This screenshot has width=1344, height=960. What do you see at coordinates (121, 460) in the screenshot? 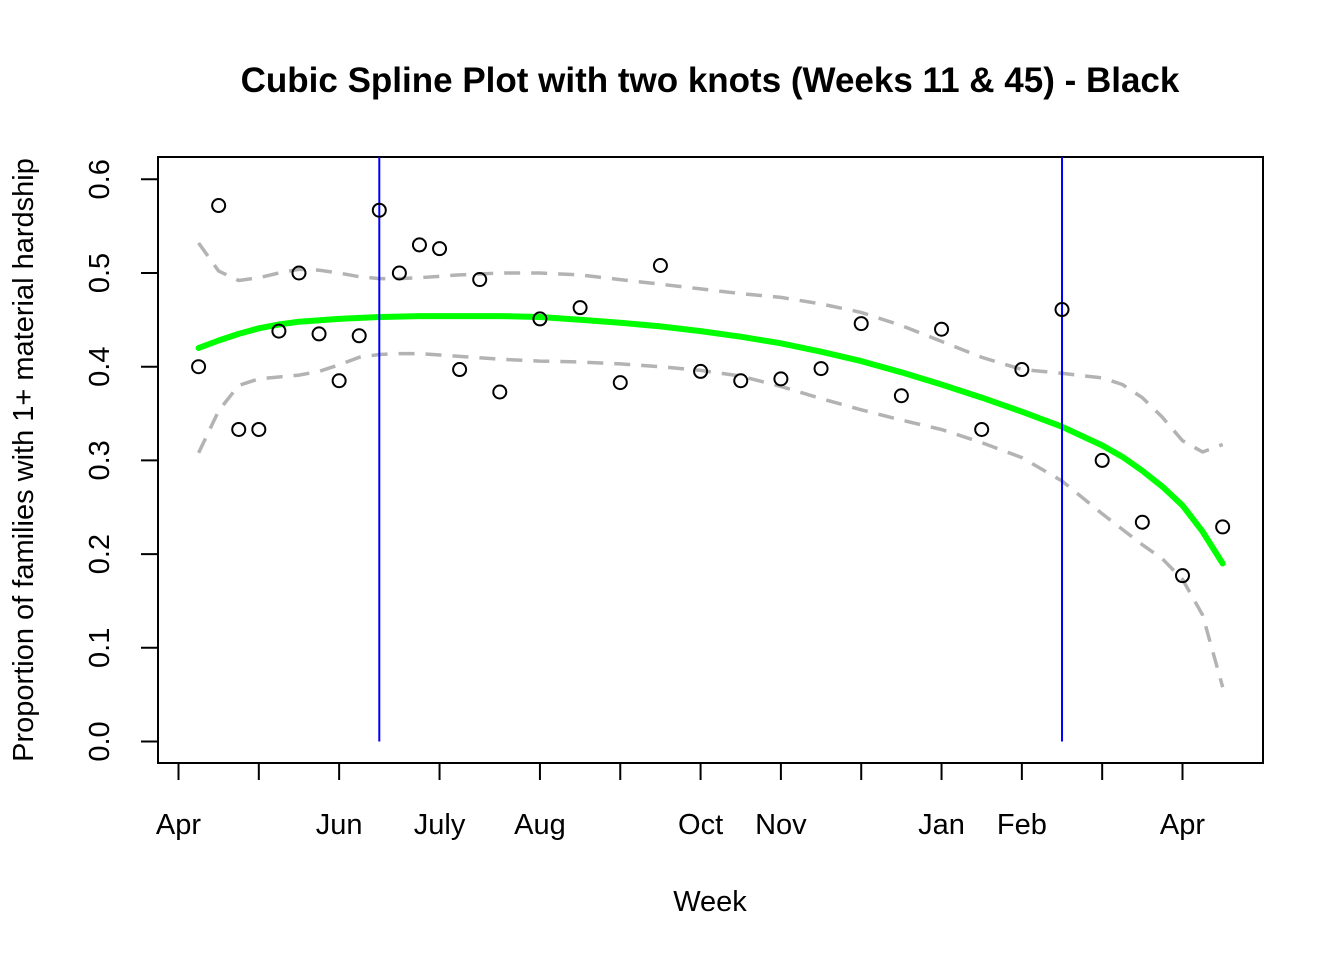
I see `y-axis: 0.0 0.1 0.2 0.3 0.4 0.5 0.6` at bounding box center [121, 460].